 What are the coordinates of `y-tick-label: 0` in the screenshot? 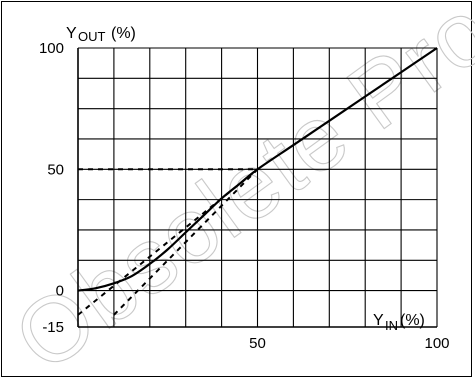 It's located at (60, 291).